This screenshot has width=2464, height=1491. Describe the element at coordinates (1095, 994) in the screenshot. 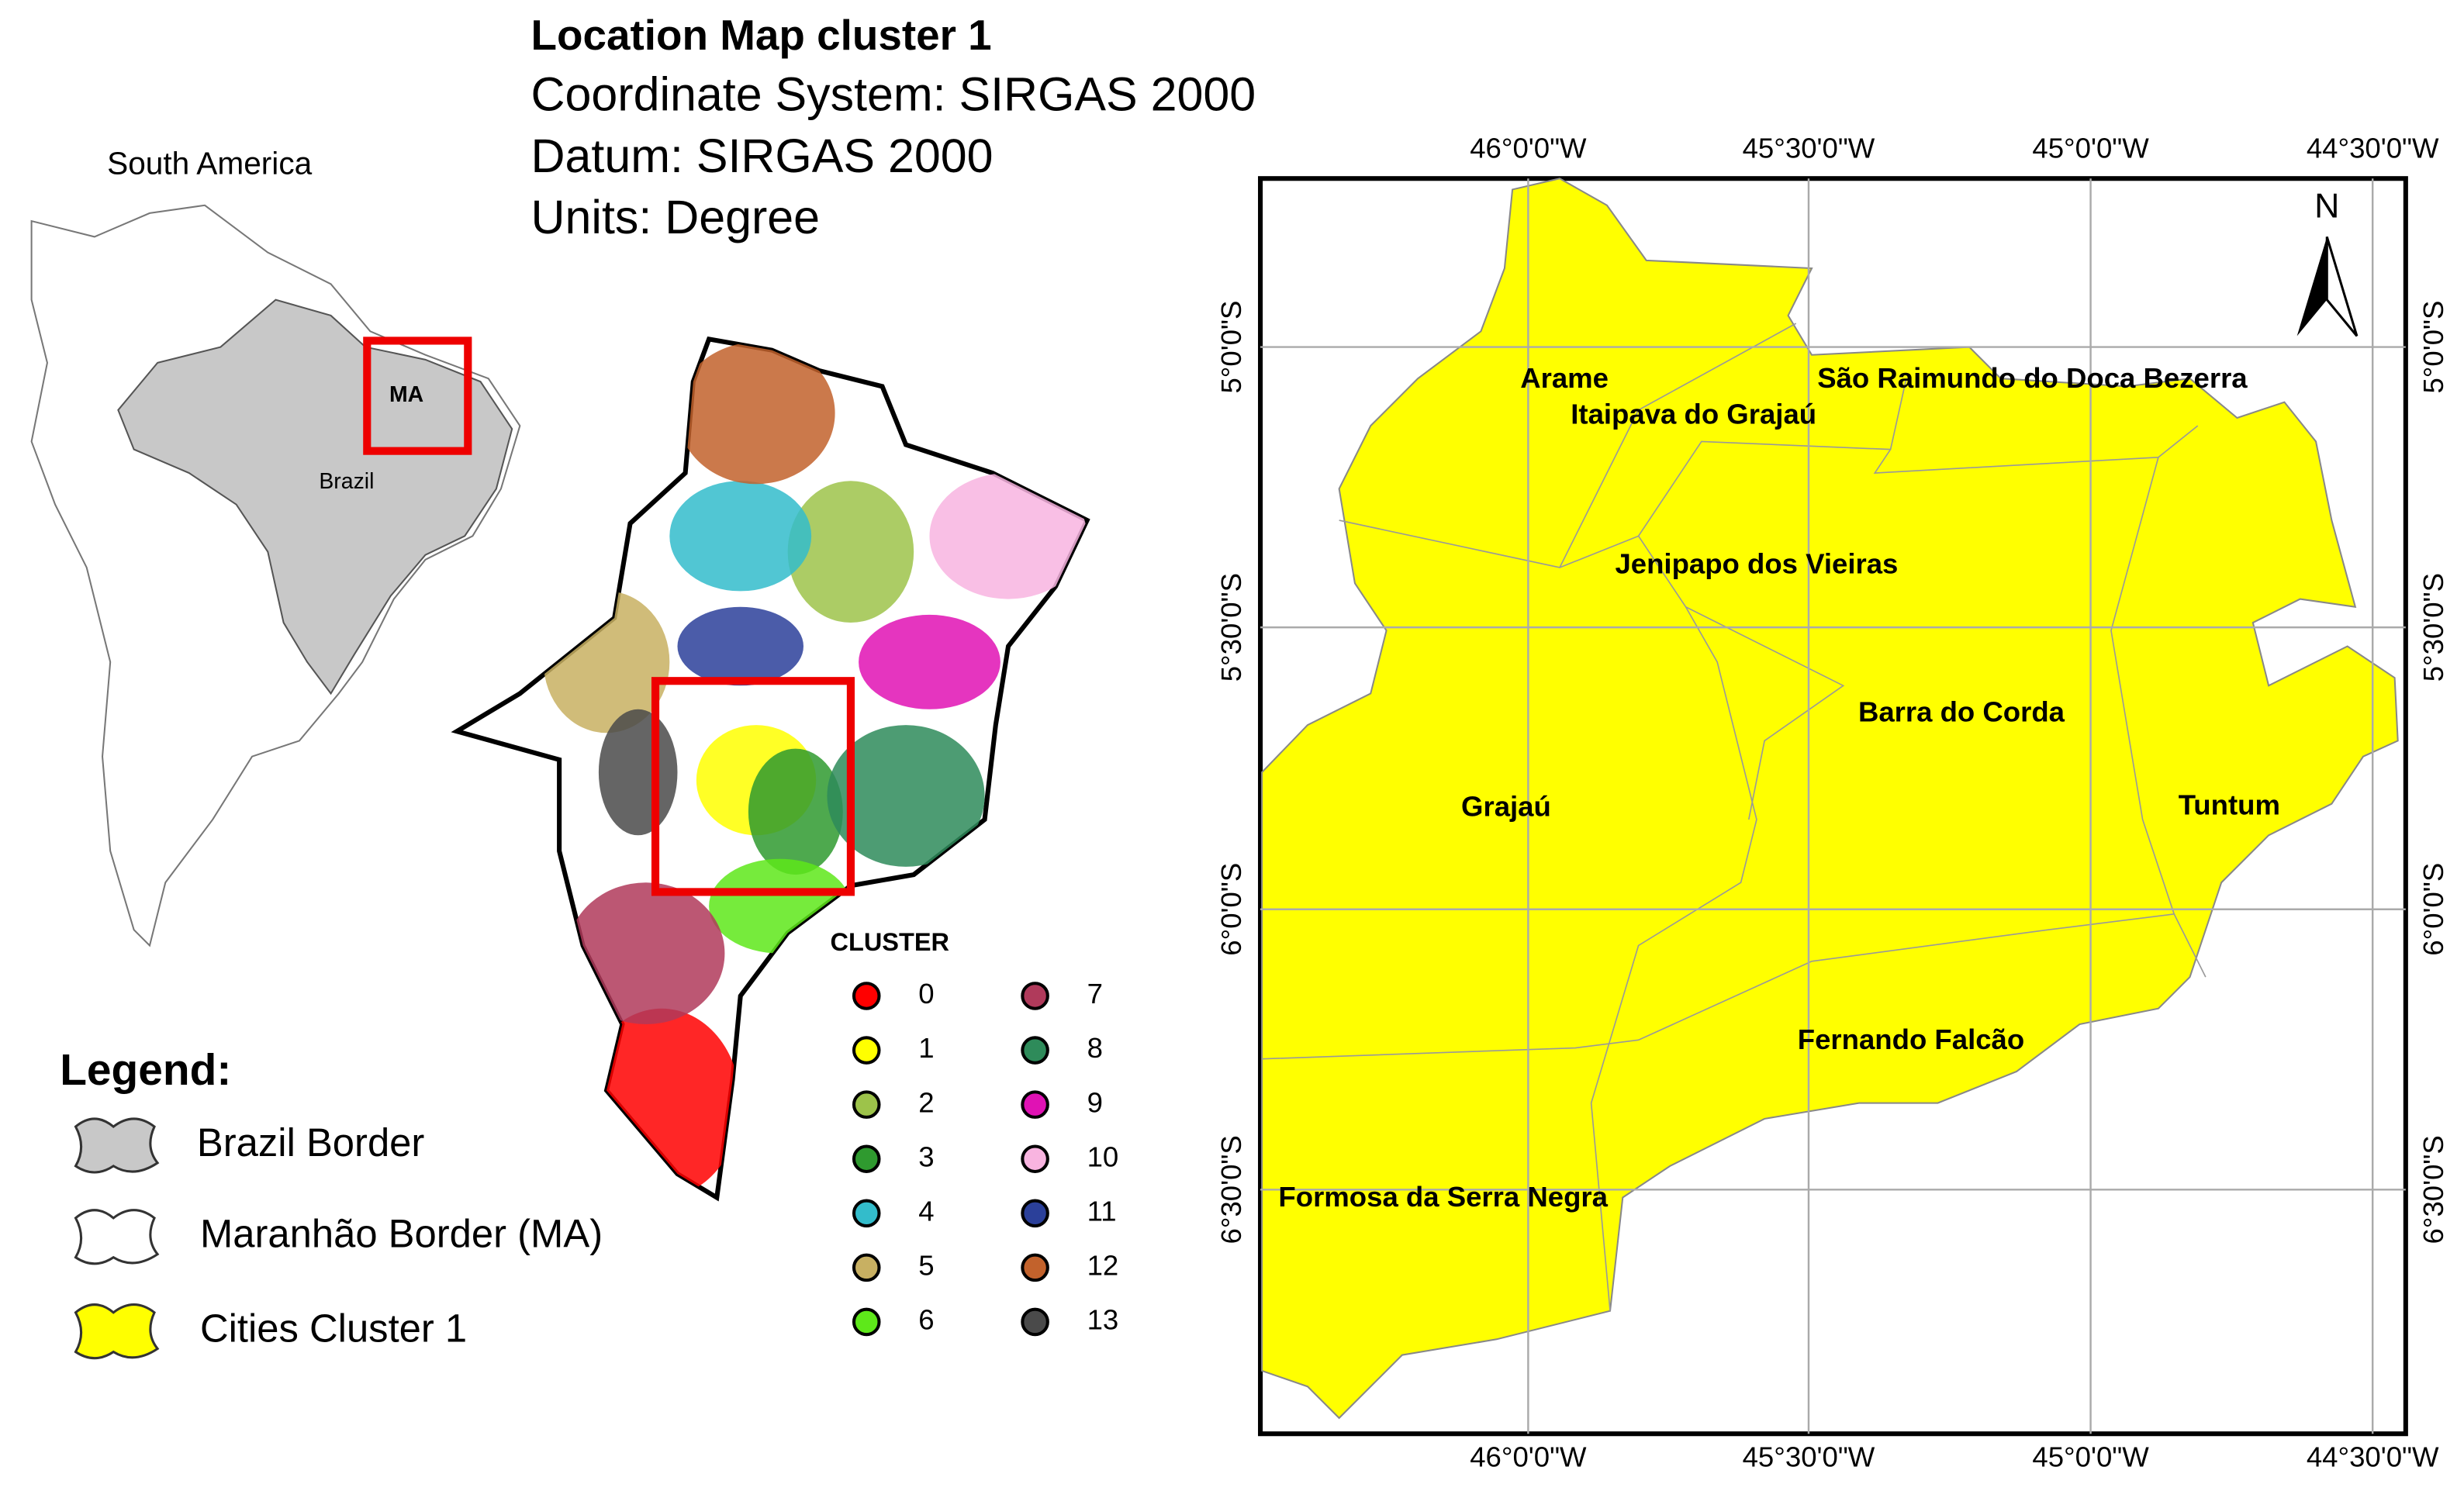

I see `cluster-label: 7` at that location.